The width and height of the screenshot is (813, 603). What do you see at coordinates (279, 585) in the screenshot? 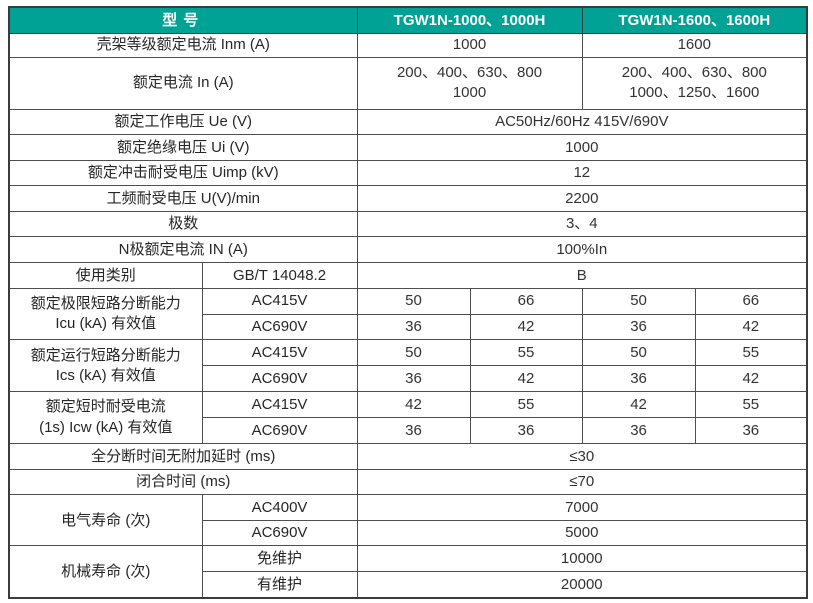
I see `mechanical-life-with-sub: 有维护` at bounding box center [279, 585].